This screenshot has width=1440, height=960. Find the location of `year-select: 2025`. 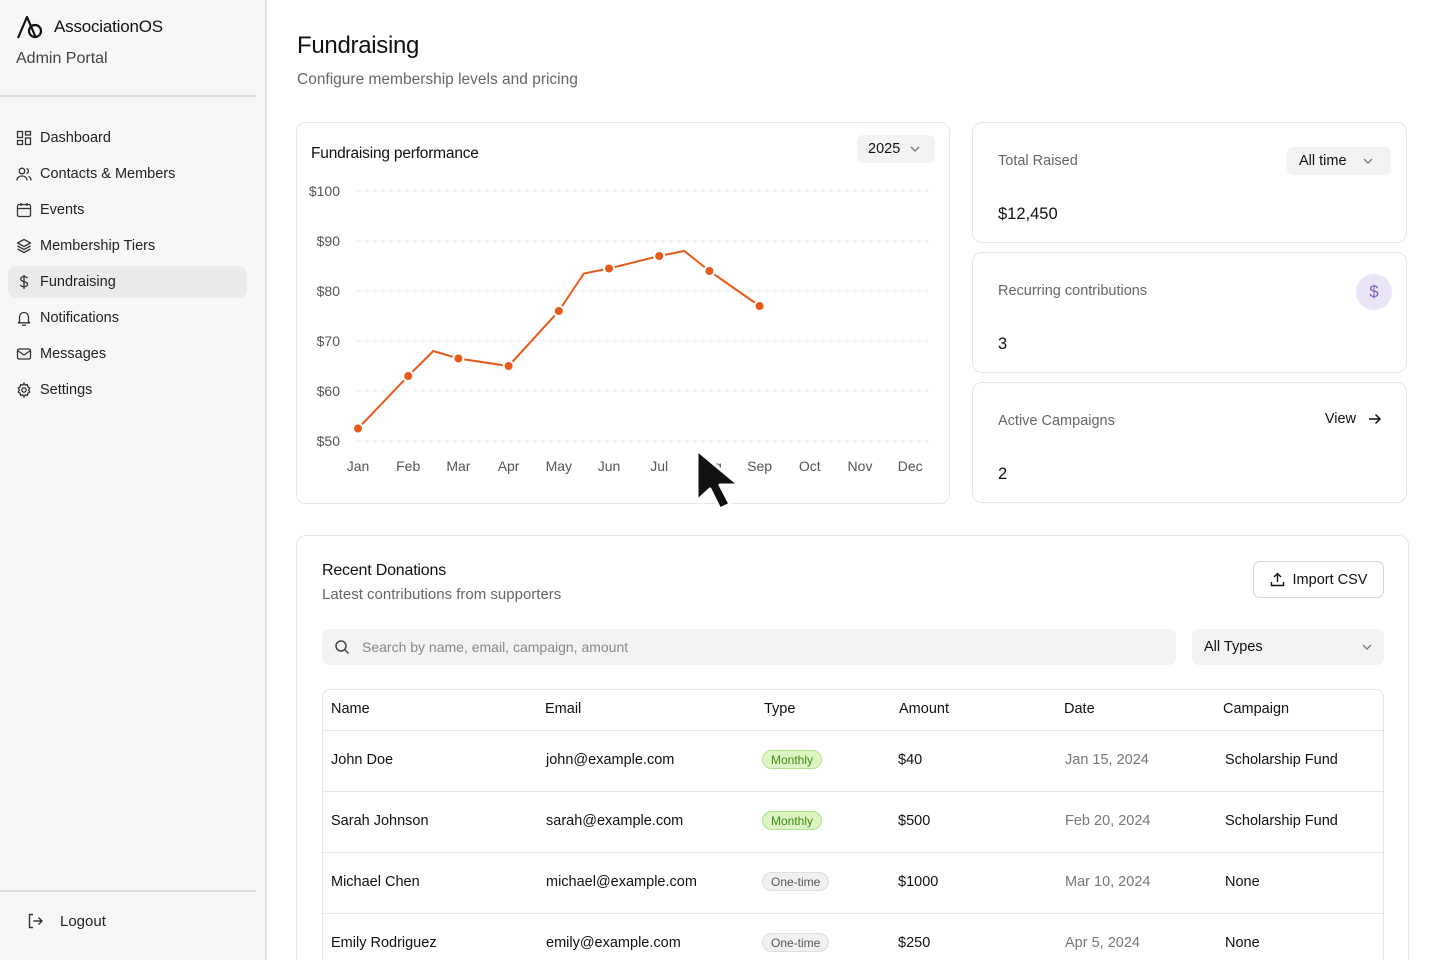

year-select: 2025 is located at coordinates (896, 149).